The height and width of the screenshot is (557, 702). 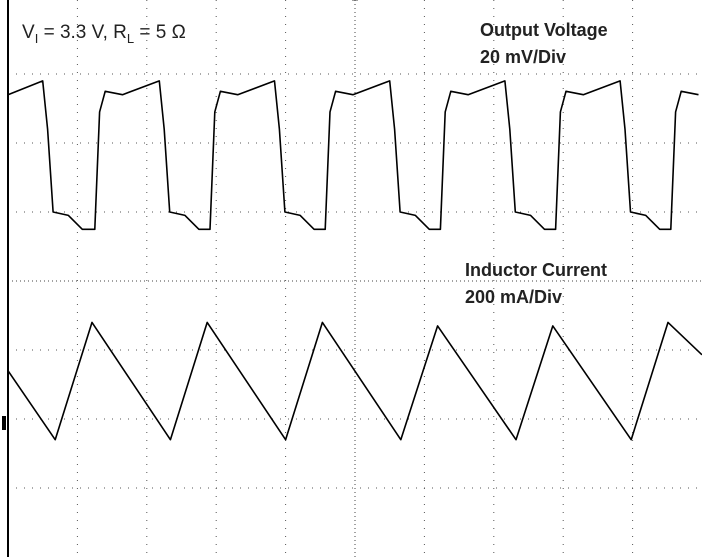 I want to click on series-scale: 20 mV/Div, so click(x=523, y=57).